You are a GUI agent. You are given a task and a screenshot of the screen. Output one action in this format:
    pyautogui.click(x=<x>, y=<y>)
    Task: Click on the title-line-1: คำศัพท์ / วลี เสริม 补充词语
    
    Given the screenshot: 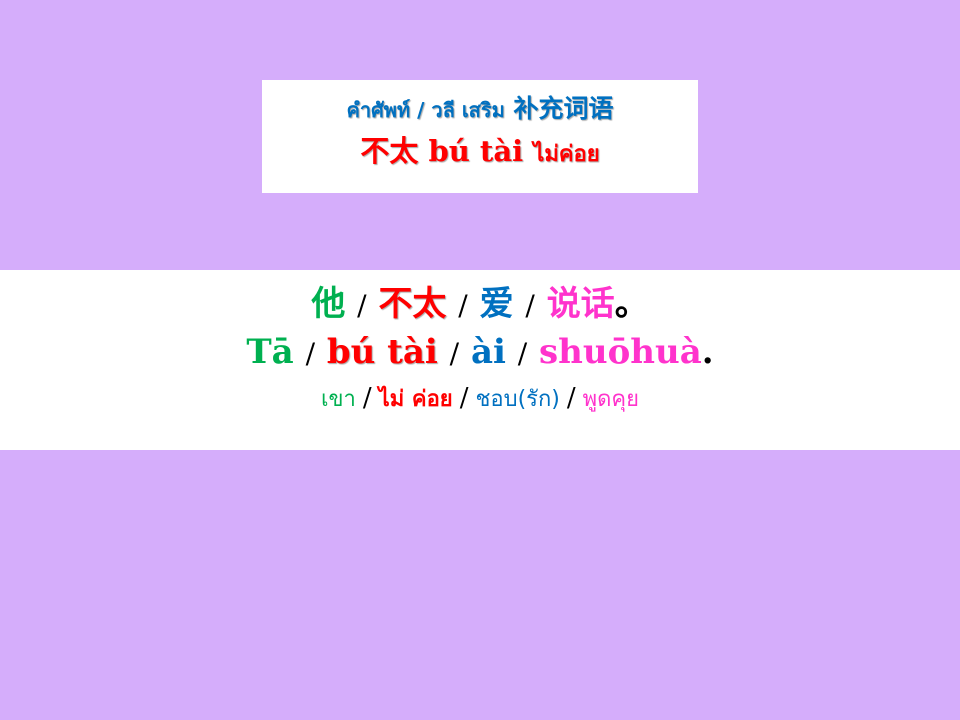 What is the action you would take?
    pyautogui.click(x=480, y=109)
    